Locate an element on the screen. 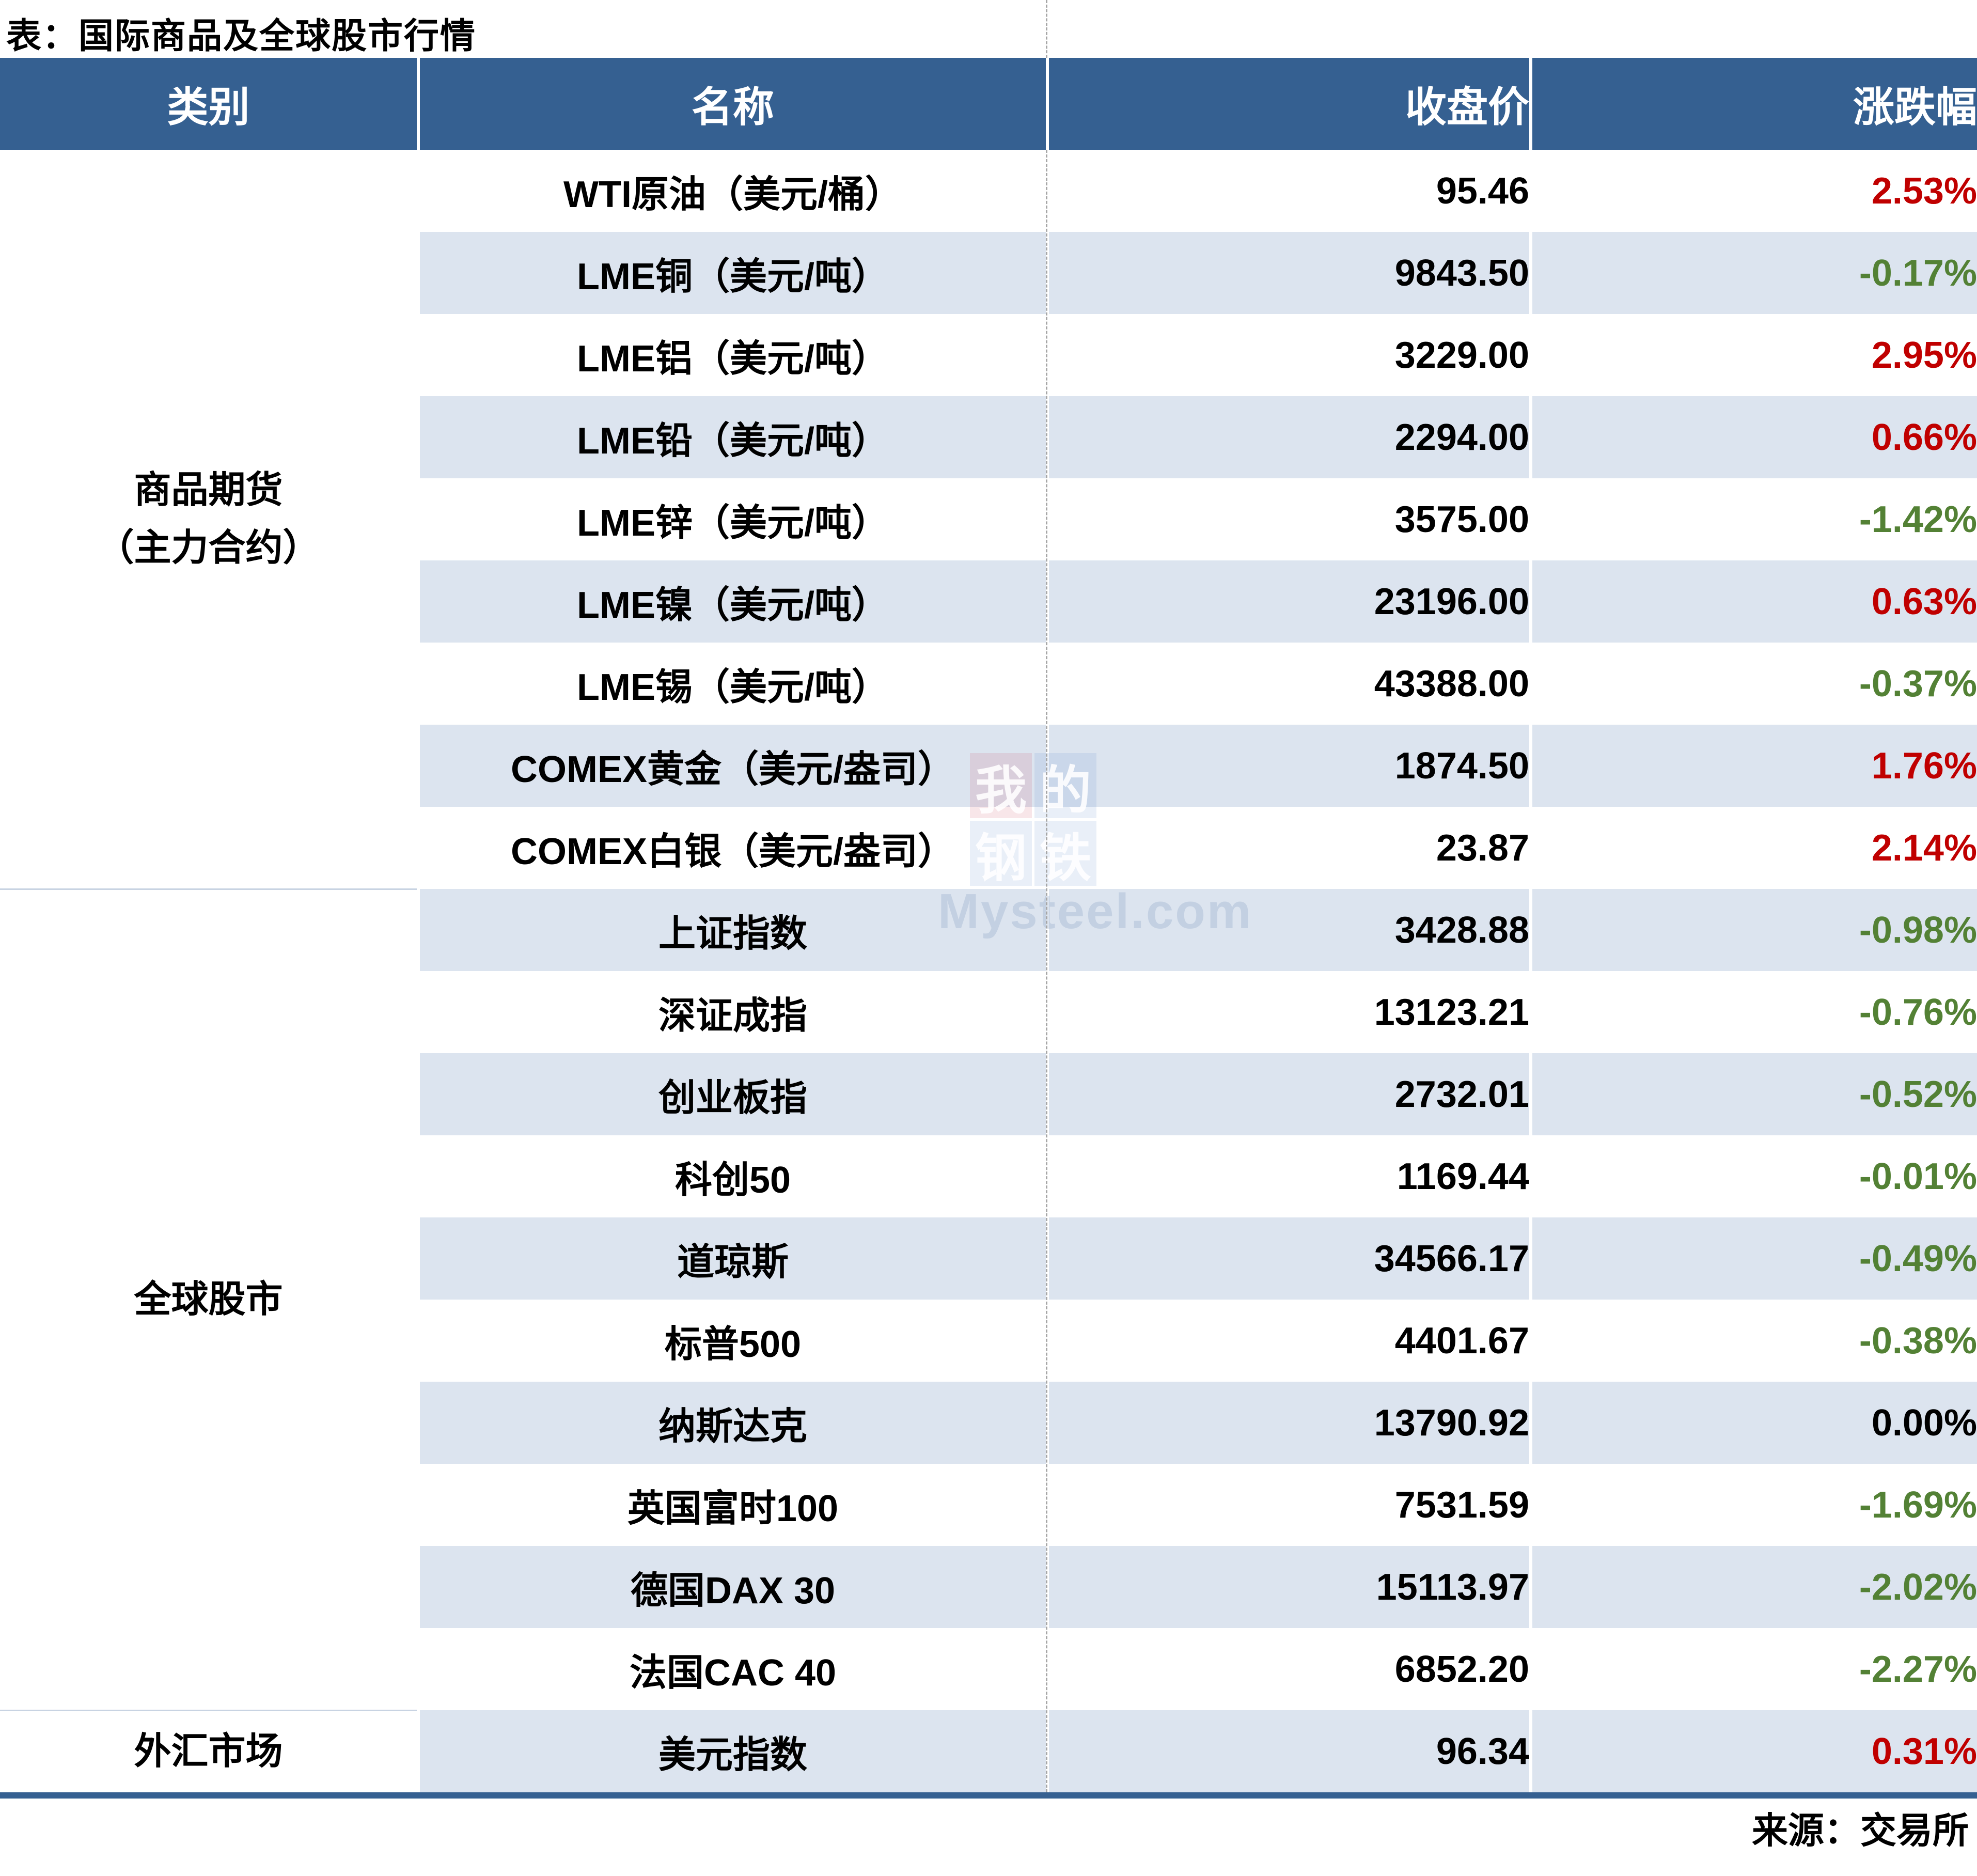 The image size is (1977, 1876). change-percent: -0.37% is located at coordinates (1754, 684).